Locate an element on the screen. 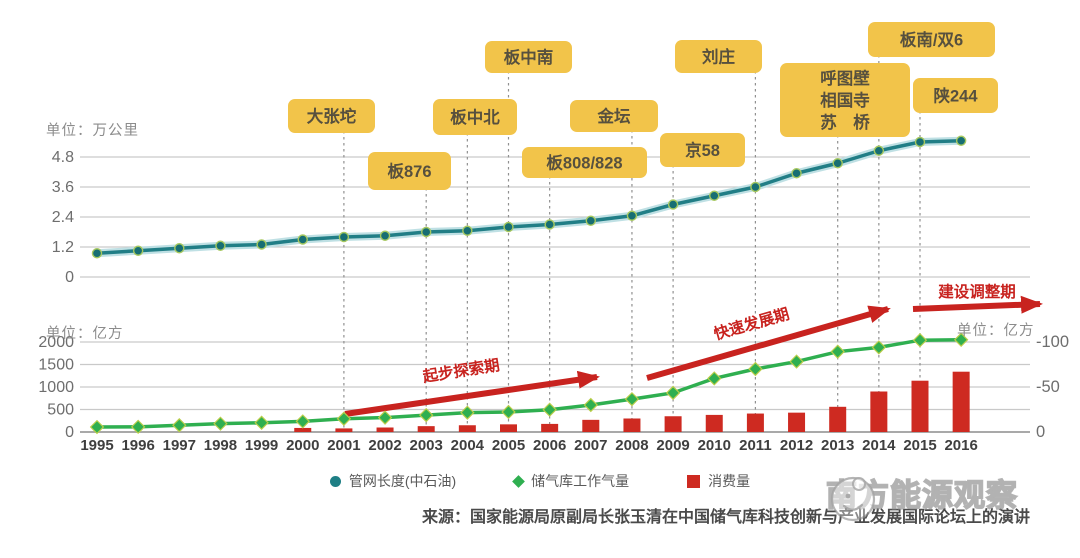  facility-callout: 板南/双6 is located at coordinates (931, 39).